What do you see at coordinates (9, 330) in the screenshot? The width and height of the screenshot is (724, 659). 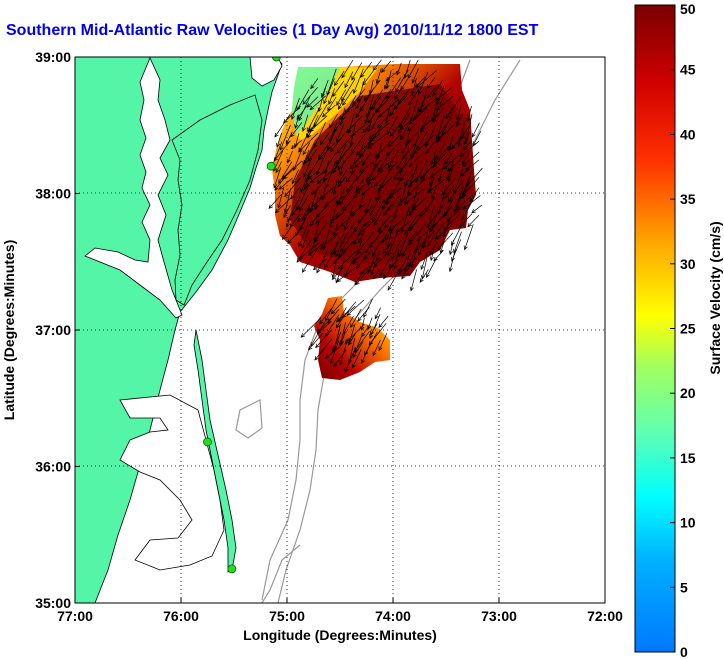 I see `y-axis-label: Latitude (Degrees:Minutes)` at bounding box center [9, 330].